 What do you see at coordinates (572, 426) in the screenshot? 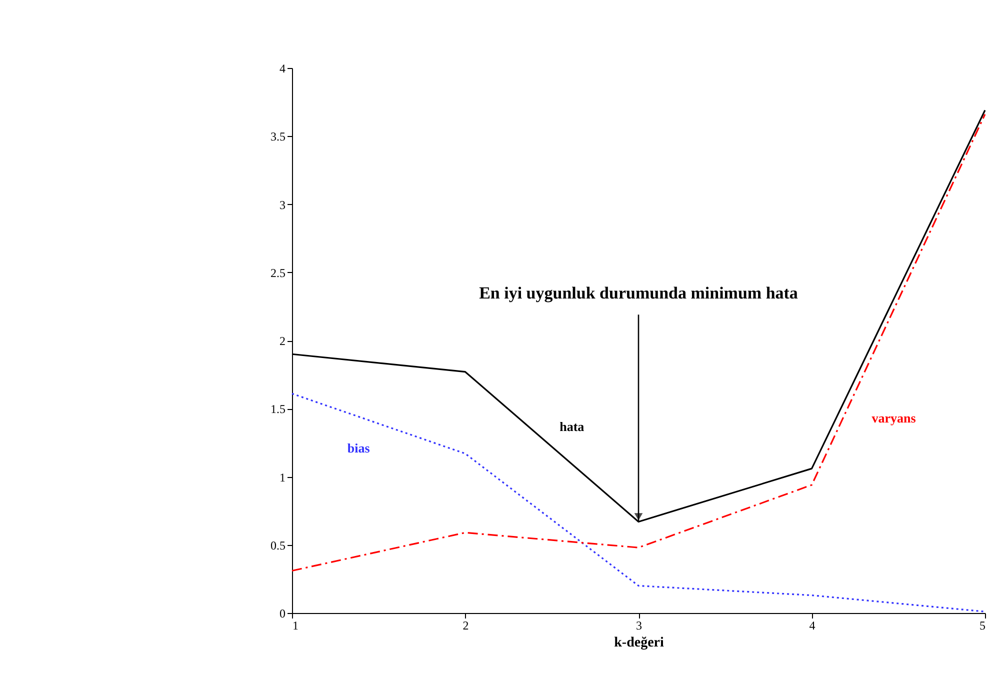
I see `series-label: hata` at bounding box center [572, 426].